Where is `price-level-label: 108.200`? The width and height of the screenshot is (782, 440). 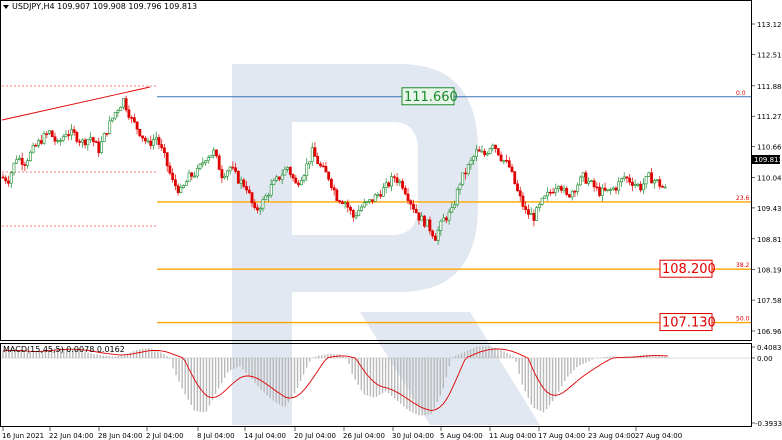 price-level-label: 108.200 is located at coordinates (689, 269).